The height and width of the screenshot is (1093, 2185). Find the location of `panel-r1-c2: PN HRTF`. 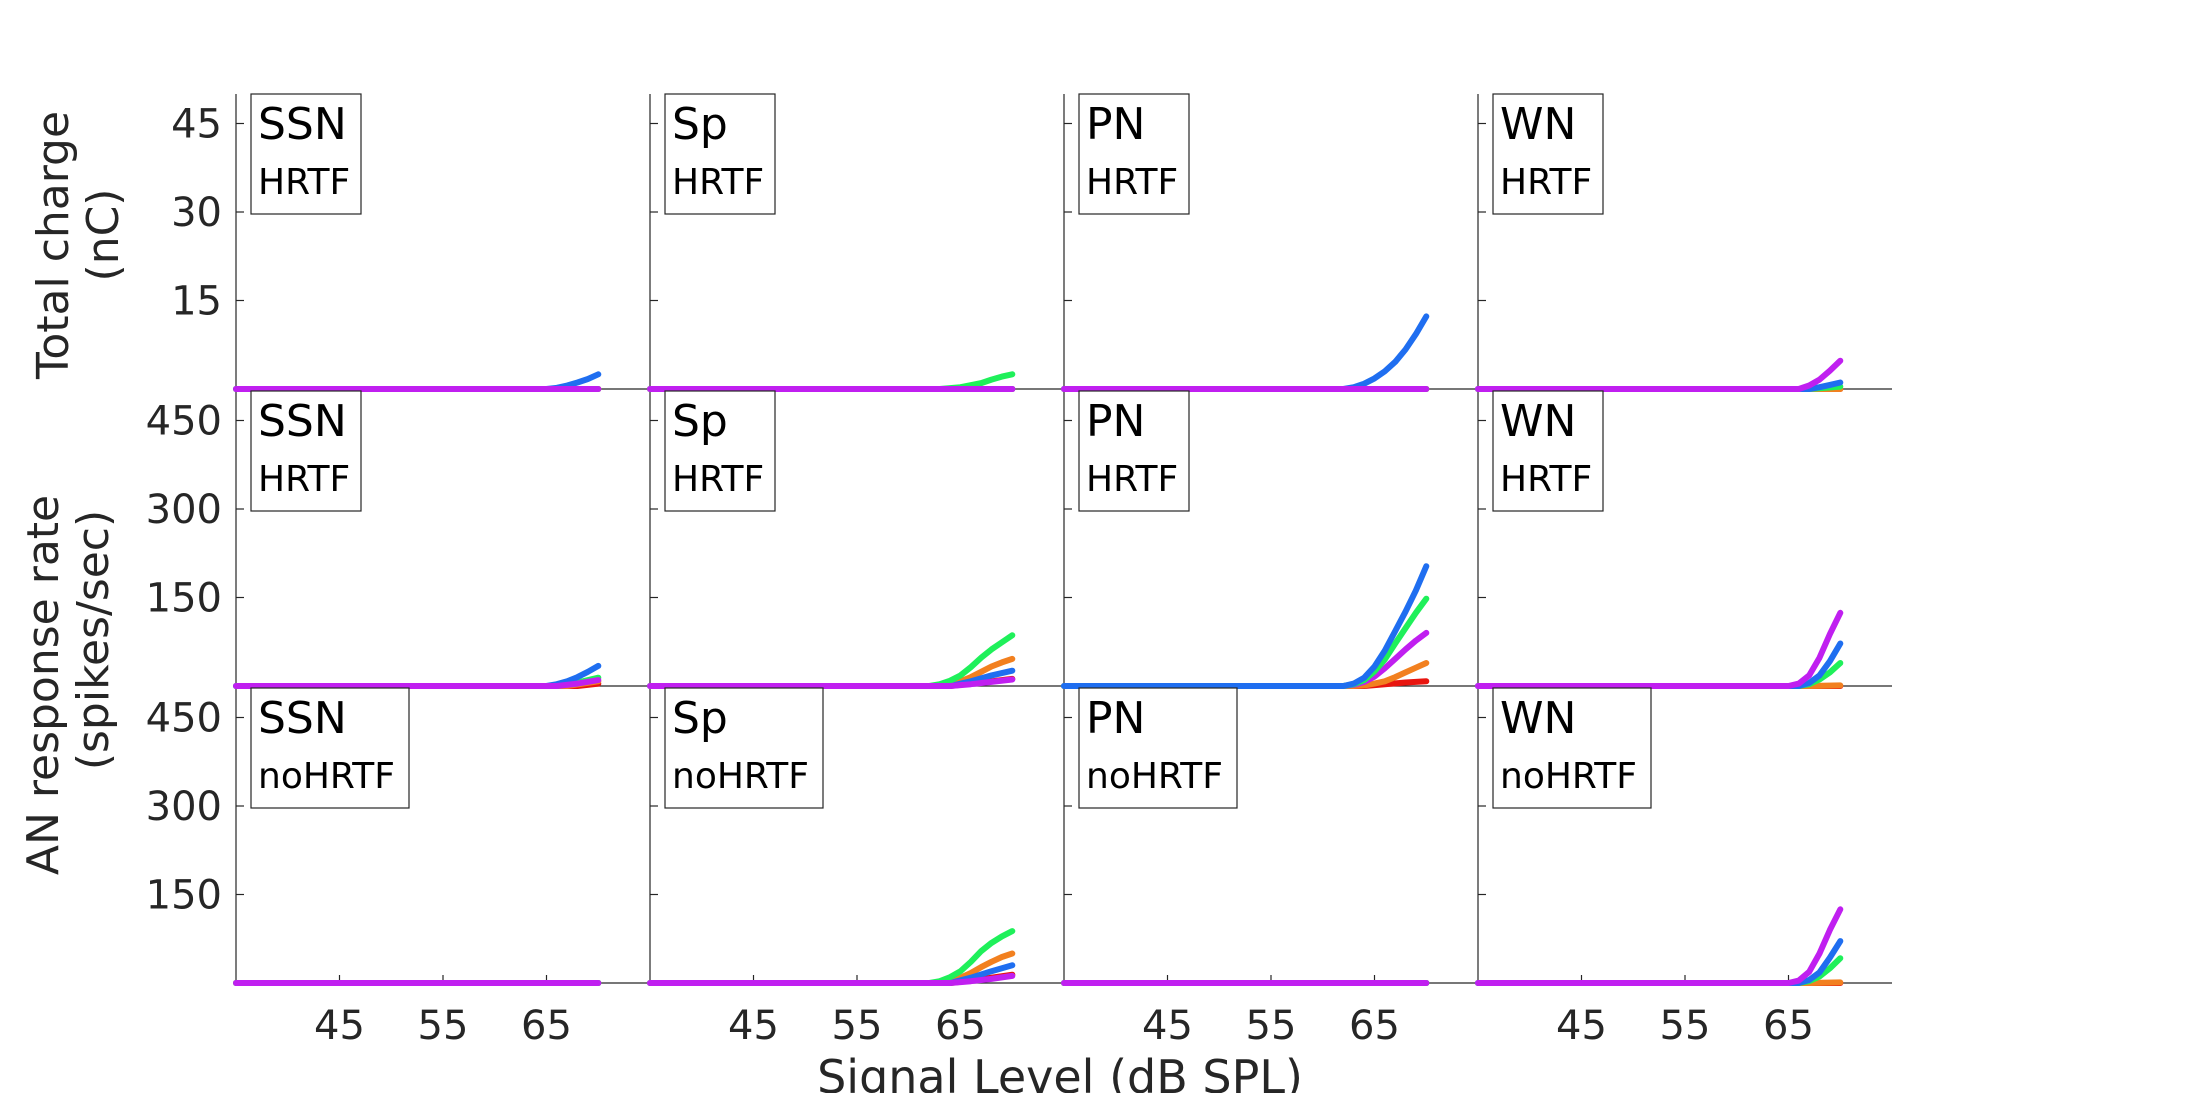

panel-r1-c2: PN HRTF is located at coordinates (1269, 539).